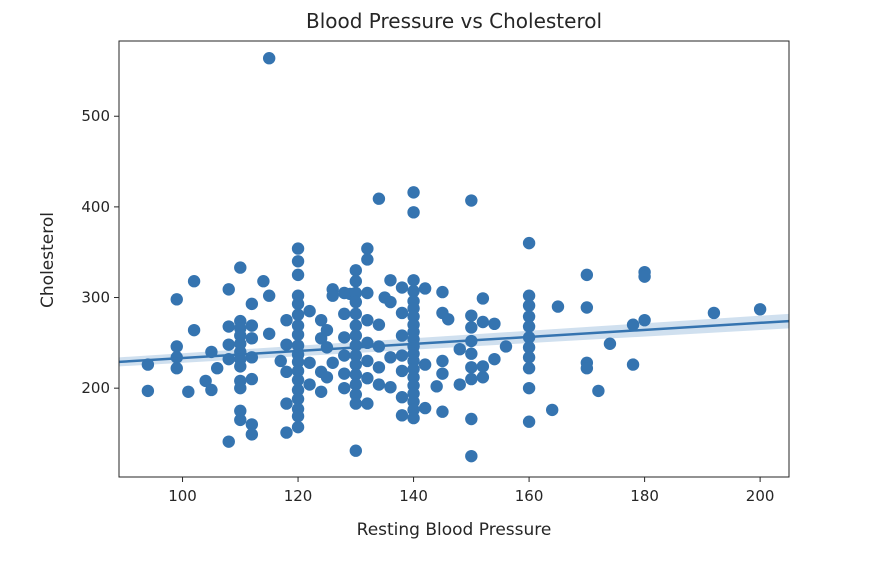 Image resolution: width=888 pixels, height=566 pixels. I want to click on y-tick-label: 200, so click(95, 388).